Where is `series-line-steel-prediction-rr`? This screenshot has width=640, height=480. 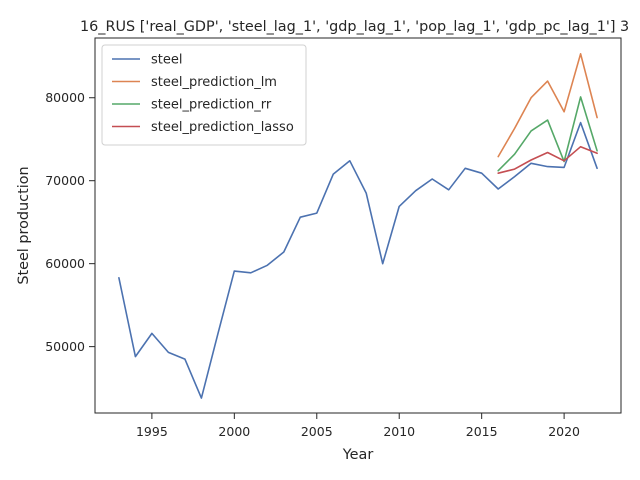 series-line-steel-prediction-rr is located at coordinates (547, 134).